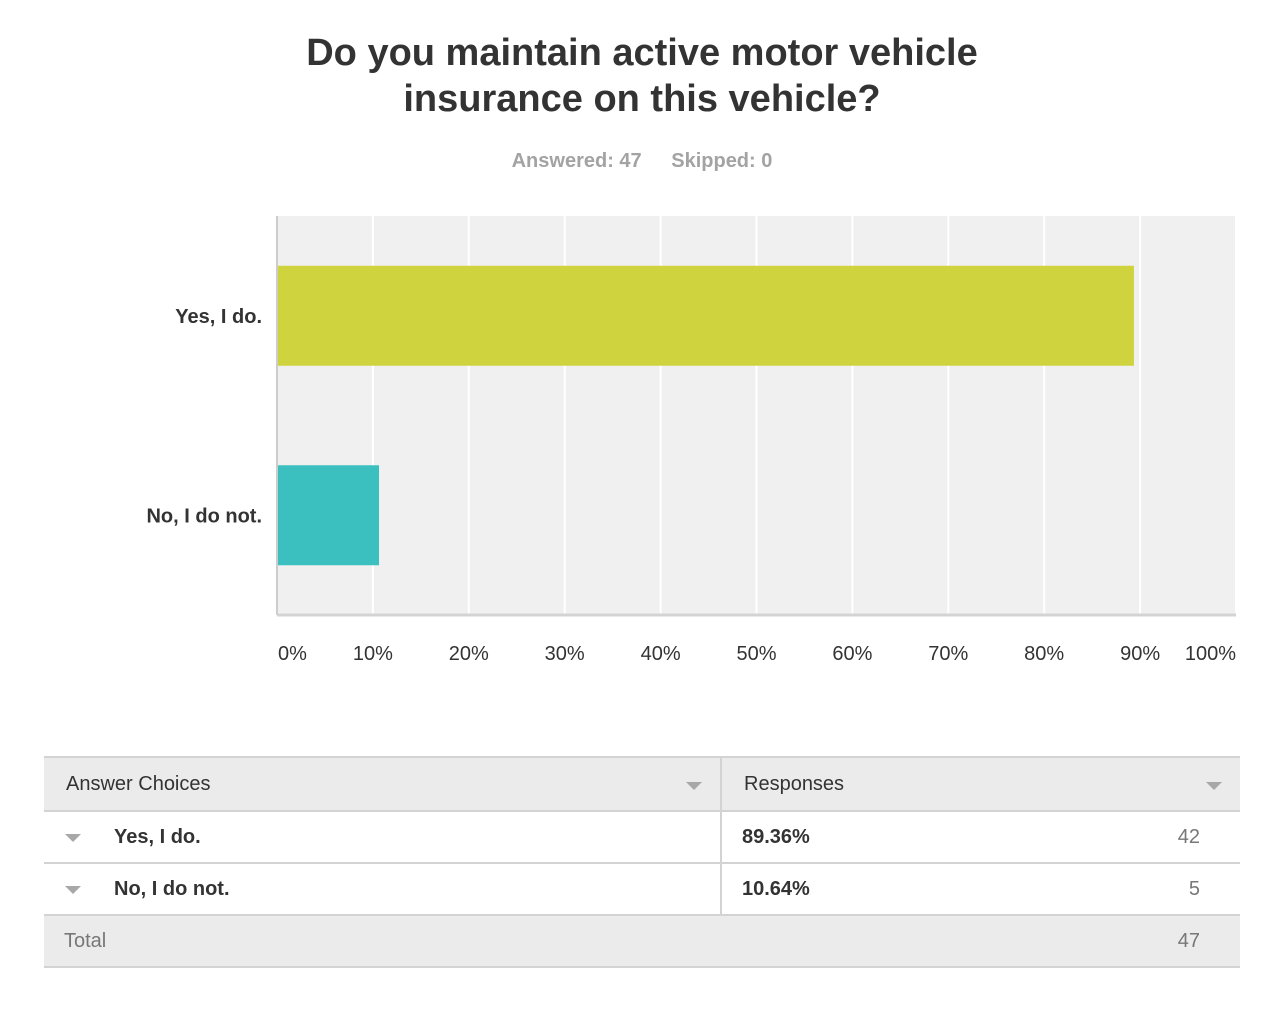 This screenshot has height=1010, width=1274. Describe the element at coordinates (138, 783) in the screenshot. I see `answer-choices-header: Answer Choices` at that location.